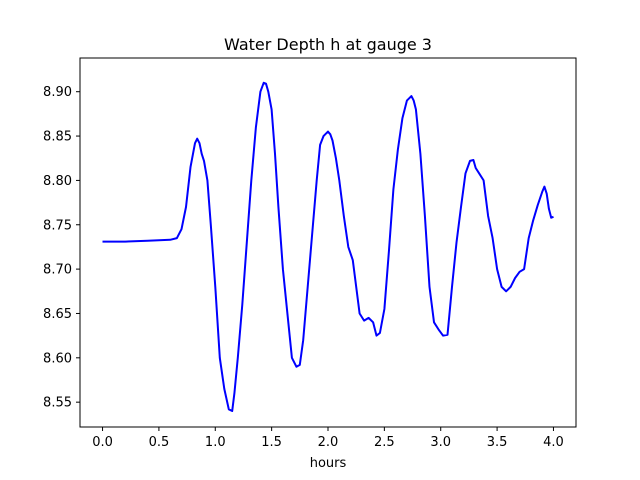  I want to click on y-tick-label: 8.90, so click(57, 92).